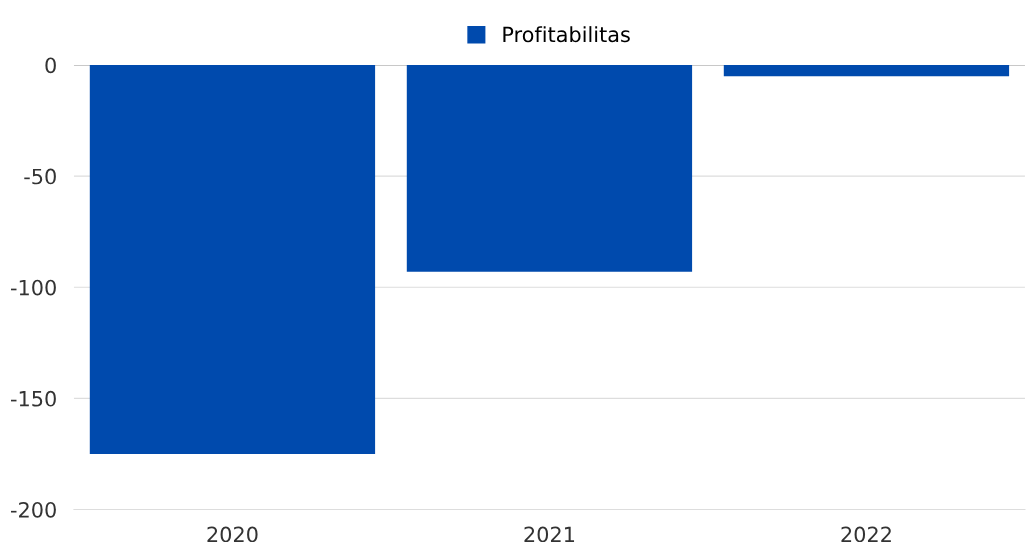 This screenshot has width=1027, height=542. I want to click on y-tick-label: -100, so click(33, 287).